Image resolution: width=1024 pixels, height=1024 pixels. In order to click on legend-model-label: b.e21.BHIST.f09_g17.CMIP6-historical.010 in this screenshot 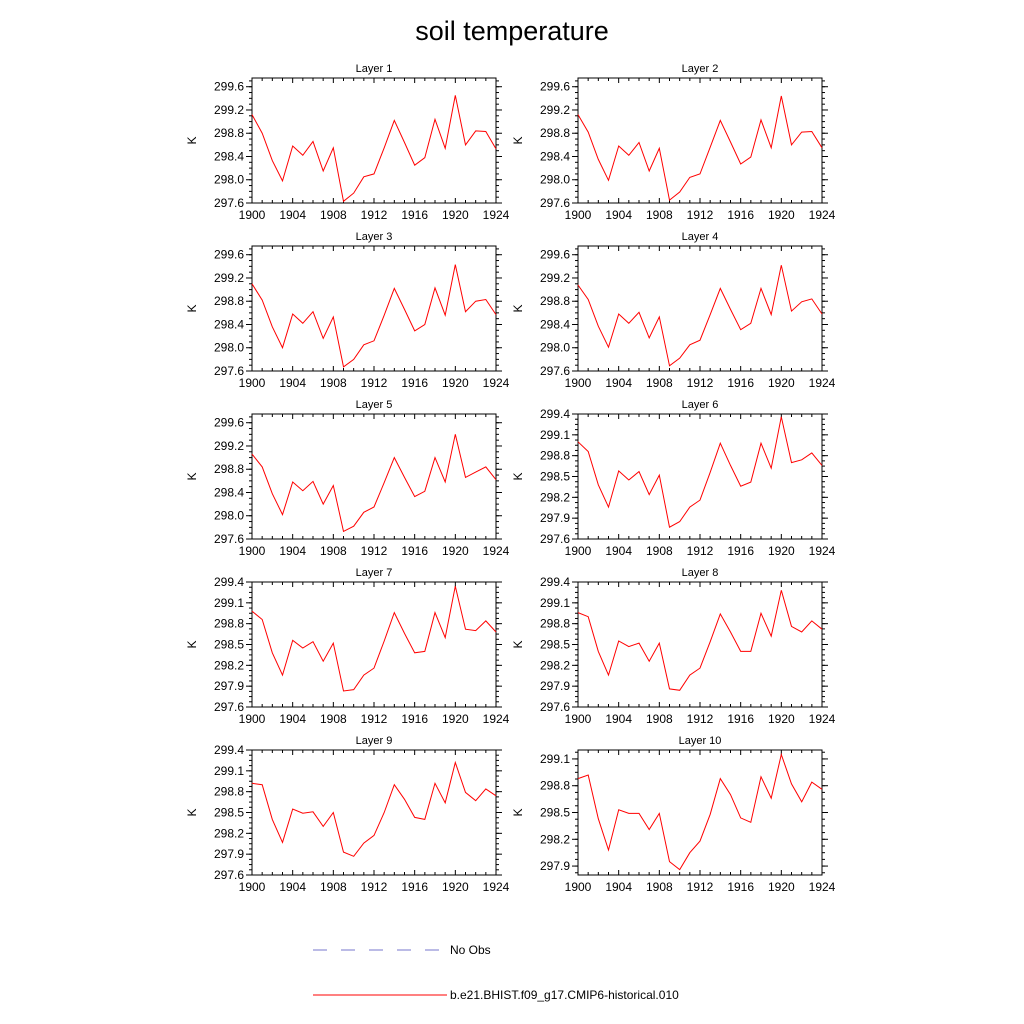, I will do `click(564, 995)`.